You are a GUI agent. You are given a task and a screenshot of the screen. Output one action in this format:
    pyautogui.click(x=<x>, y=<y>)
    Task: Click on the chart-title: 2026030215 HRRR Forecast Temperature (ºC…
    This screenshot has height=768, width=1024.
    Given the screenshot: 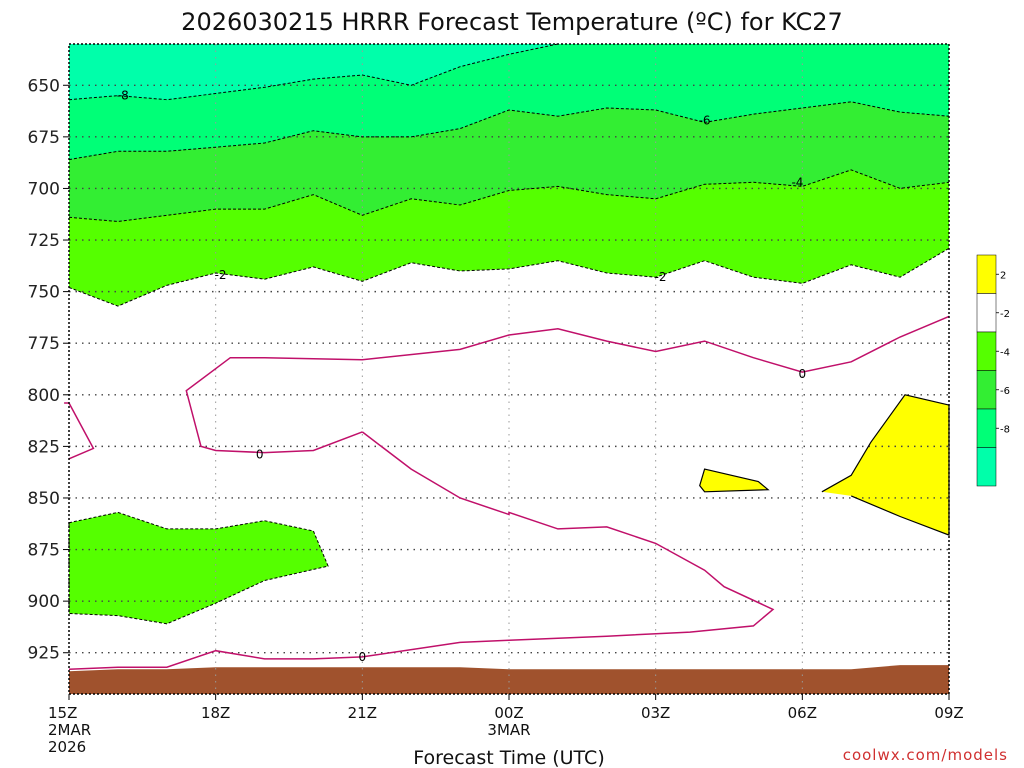 What is the action you would take?
    pyautogui.click(x=512, y=22)
    